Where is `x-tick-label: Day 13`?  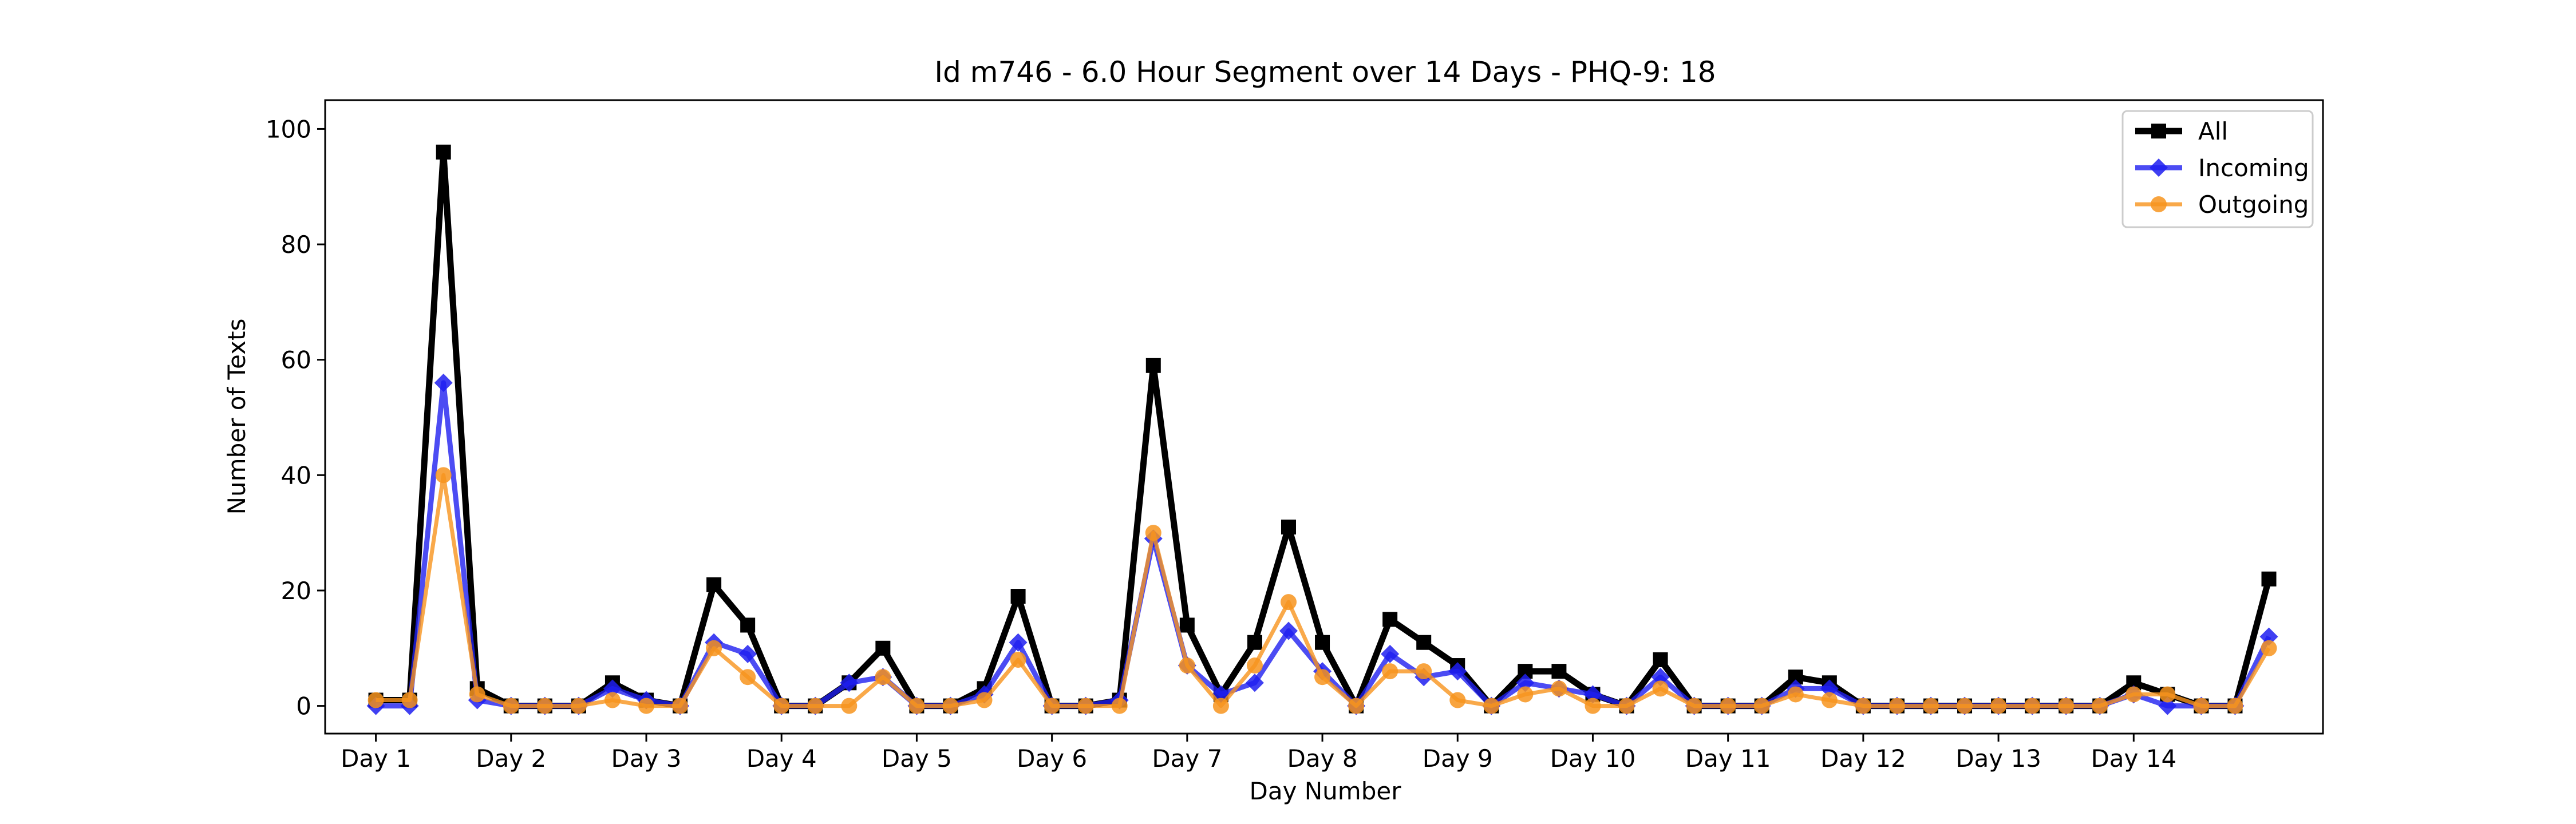 x-tick-label: Day 13 is located at coordinates (1998, 758).